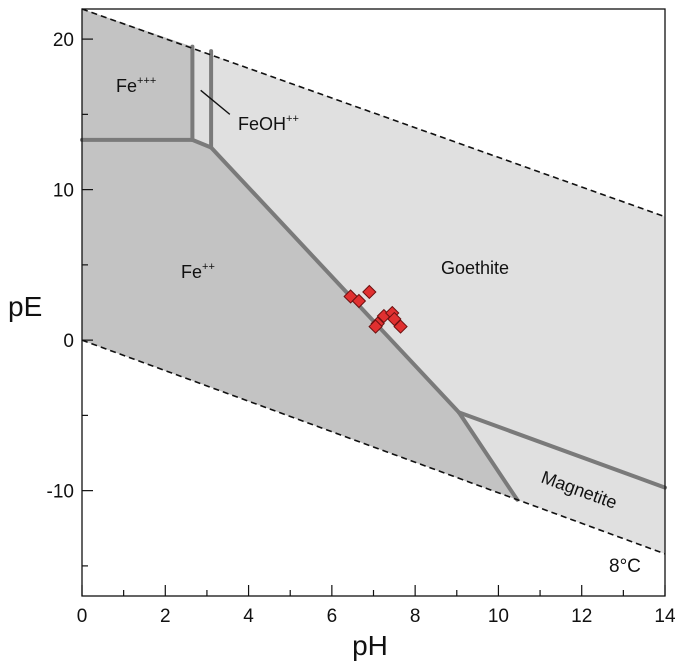  I want to click on y-axis-title: pE, so click(25, 306).